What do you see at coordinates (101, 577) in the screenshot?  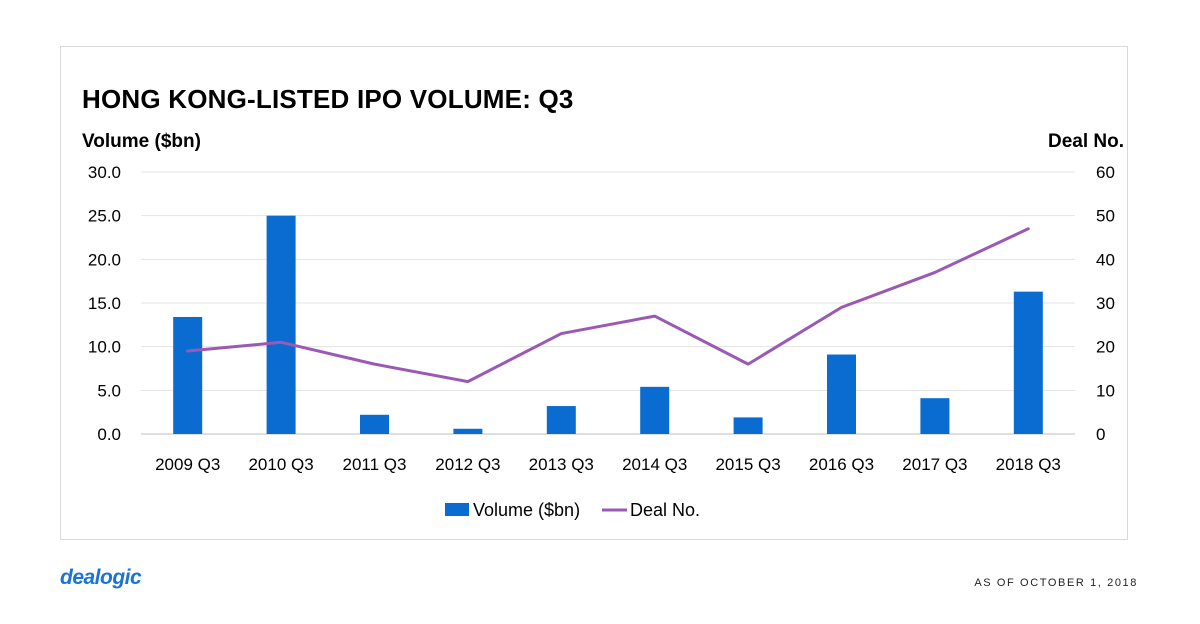 I see `dealogic-logo: dealogic` at bounding box center [101, 577].